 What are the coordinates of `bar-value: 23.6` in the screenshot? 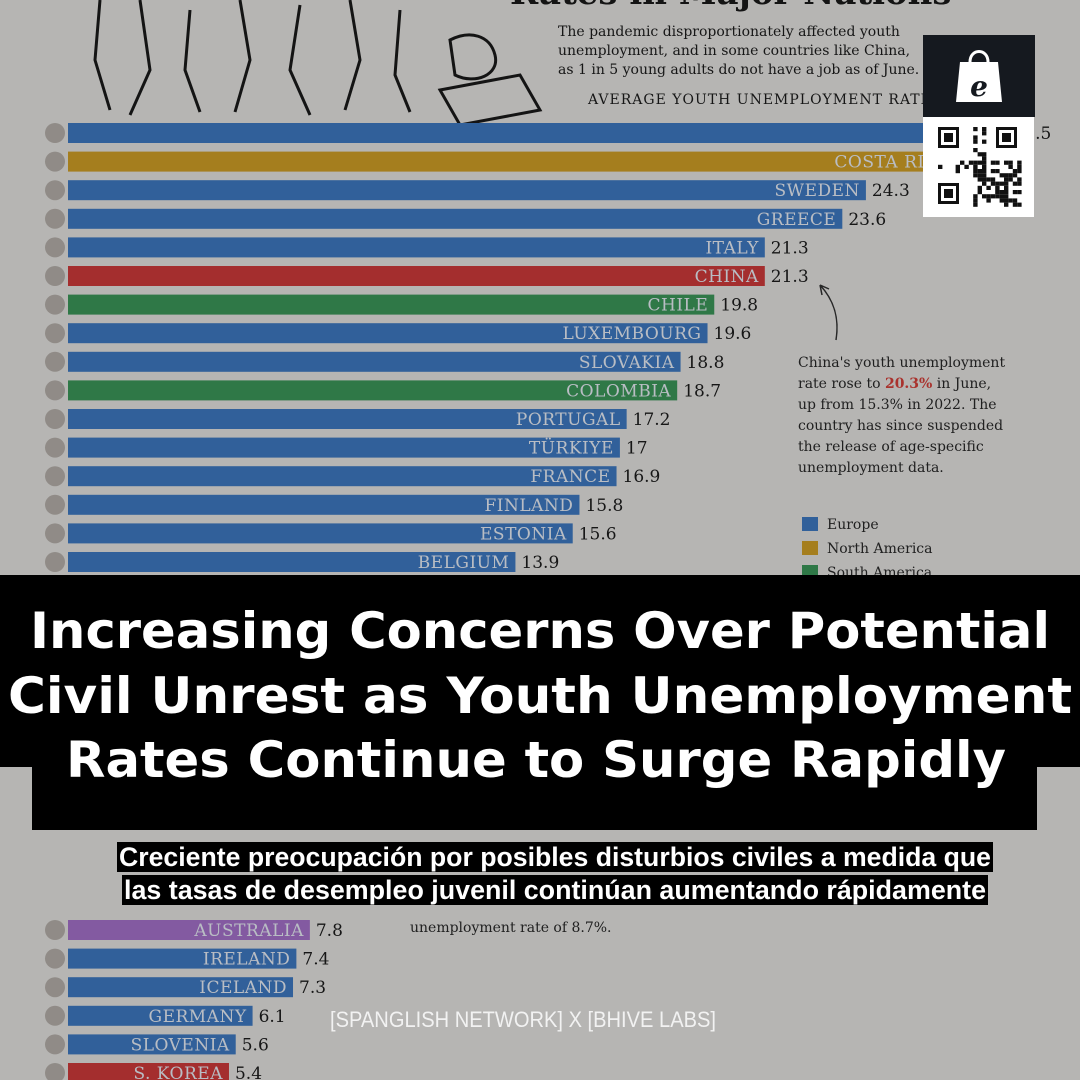 It's located at (867, 220).